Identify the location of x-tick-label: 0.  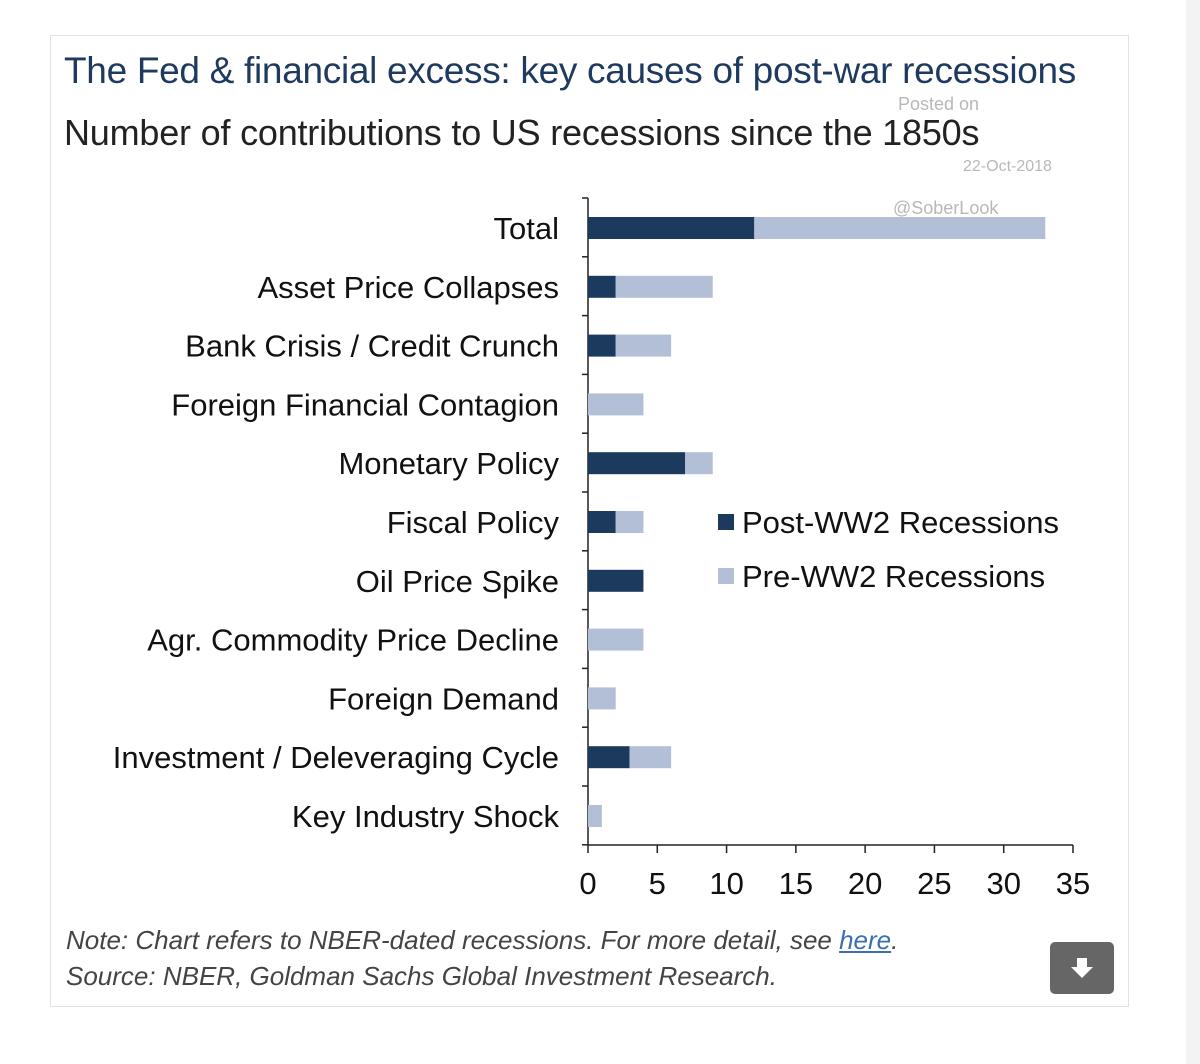
(587, 883).